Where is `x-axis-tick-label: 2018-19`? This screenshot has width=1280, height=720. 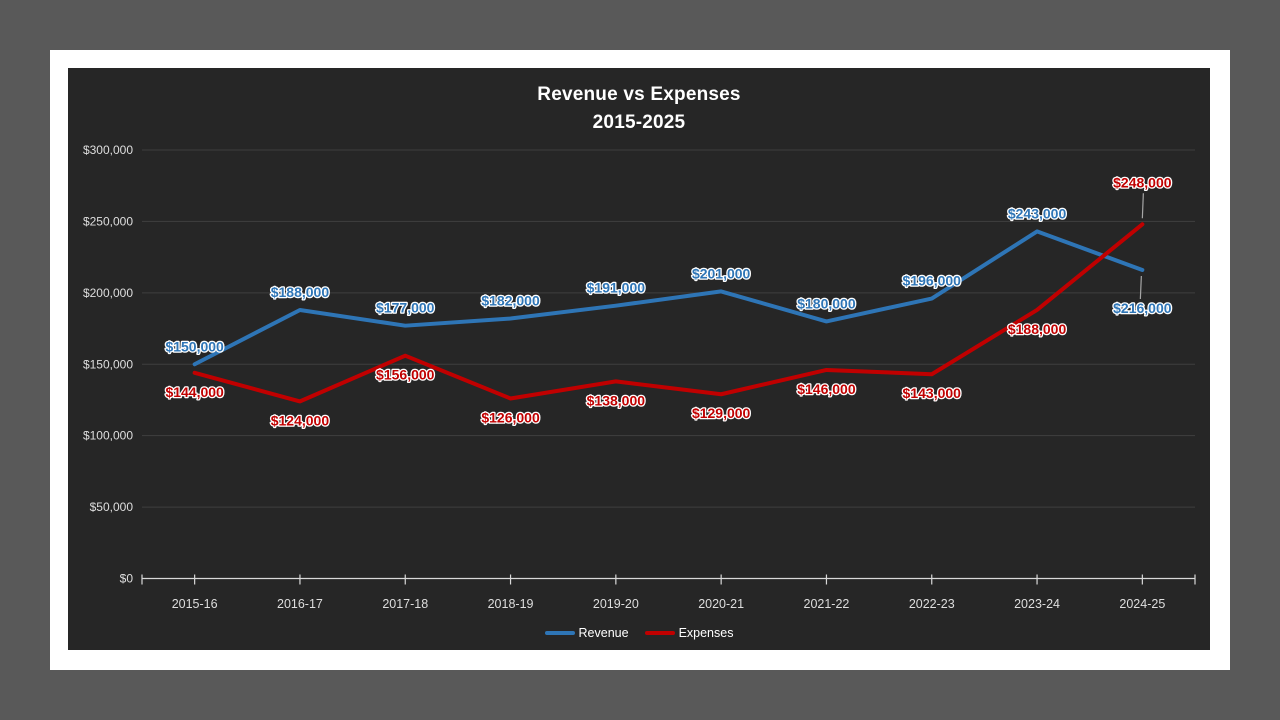 x-axis-tick-label: 2018-19 is located at coordinates (511, 604).